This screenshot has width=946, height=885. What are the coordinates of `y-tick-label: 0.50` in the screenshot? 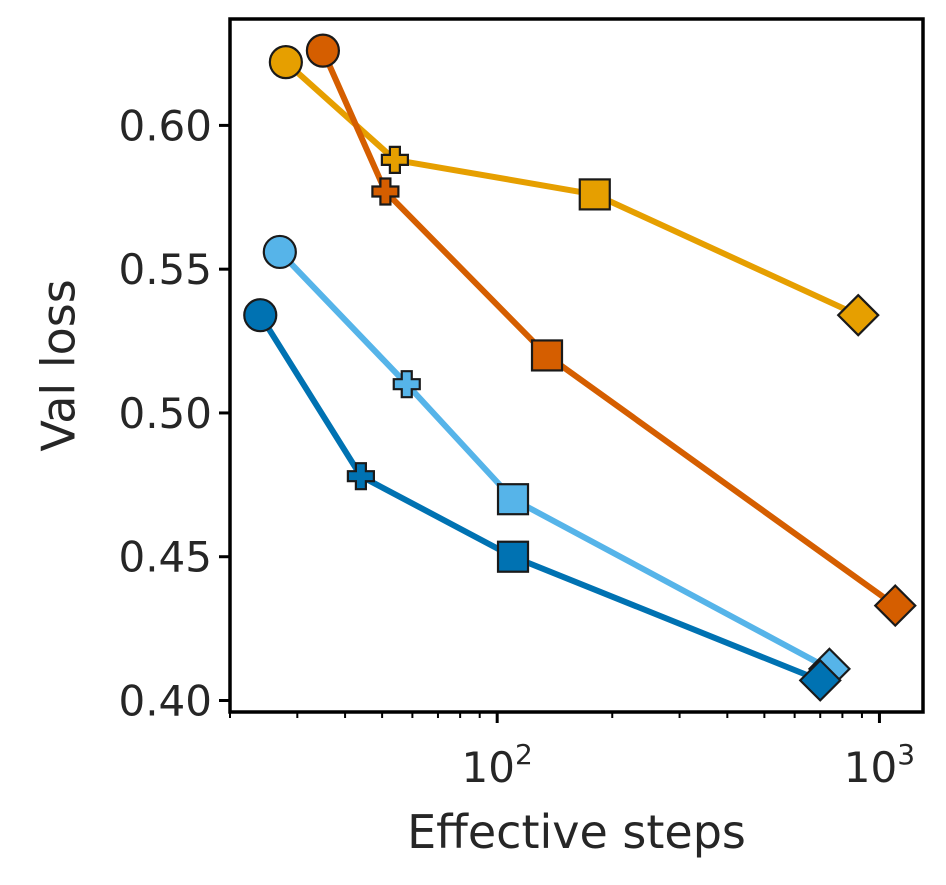 It's located at (165, 413).